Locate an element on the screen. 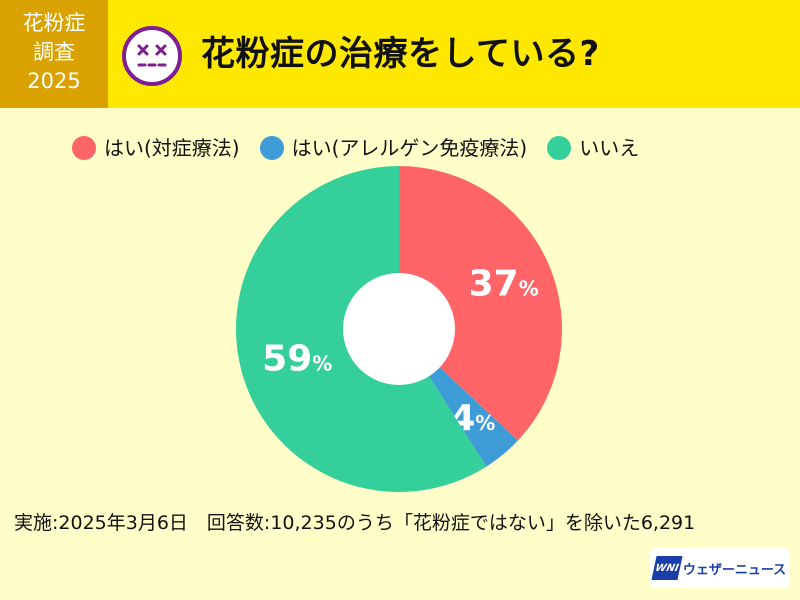 The width and height of the screenshot is (800, 600). chart-legend: はい(対症療法) はい(アレルゲン免疫療法) いいえ is located at coordinates (365, 148).